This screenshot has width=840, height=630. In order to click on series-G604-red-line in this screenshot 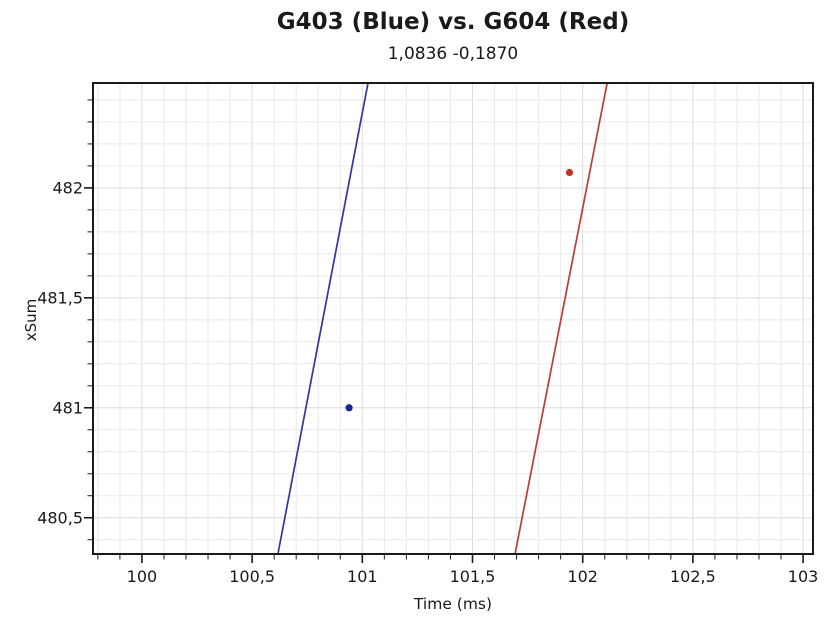, I will do `click(561, 318)`.